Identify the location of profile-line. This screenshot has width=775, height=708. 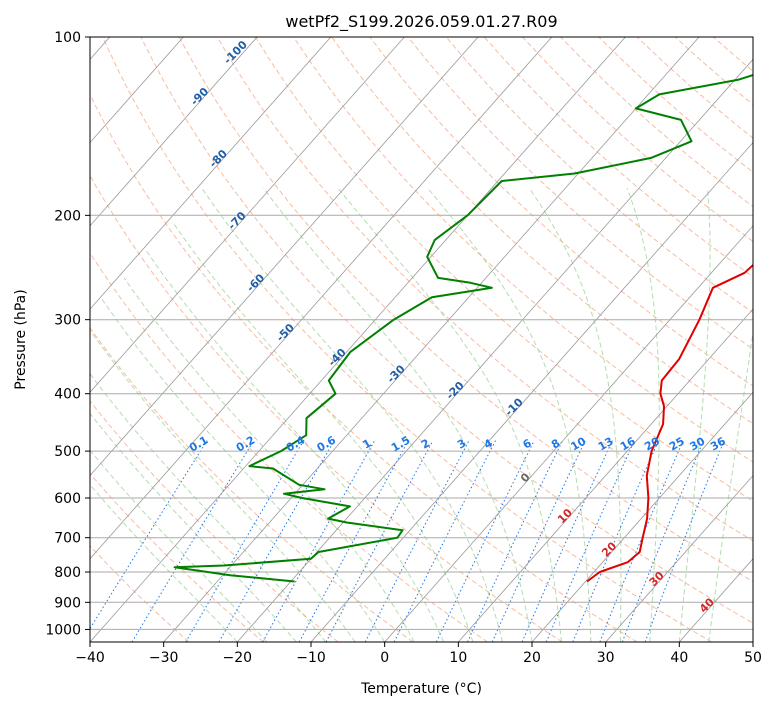
(669, 423).